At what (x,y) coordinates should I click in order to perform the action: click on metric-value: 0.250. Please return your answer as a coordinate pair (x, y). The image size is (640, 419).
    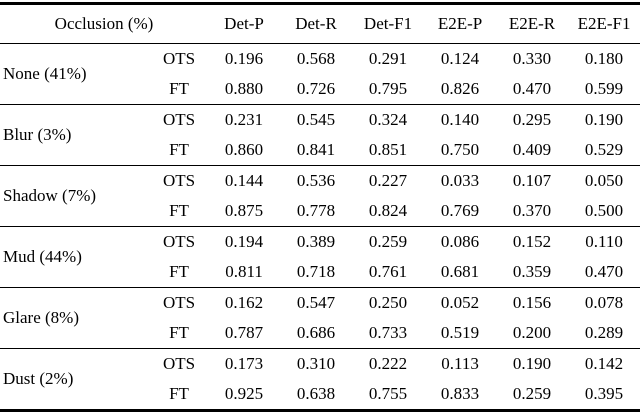
    Looking at the image, I should click on (388, 302).